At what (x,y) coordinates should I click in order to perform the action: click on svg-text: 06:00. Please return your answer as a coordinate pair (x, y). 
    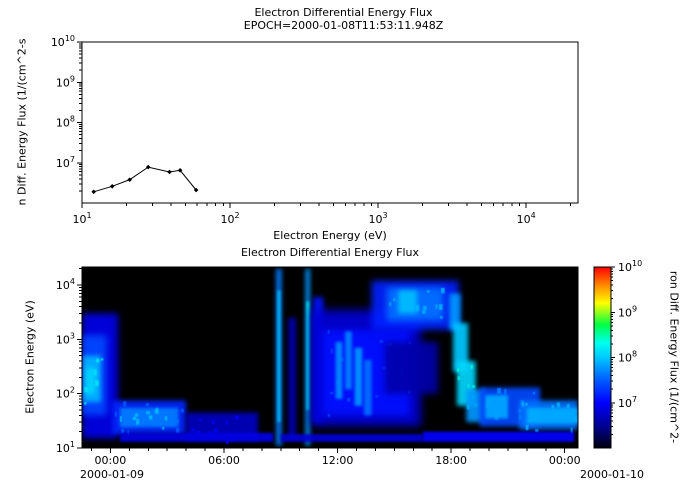
    Looking at the image, I should click on (224, 460).